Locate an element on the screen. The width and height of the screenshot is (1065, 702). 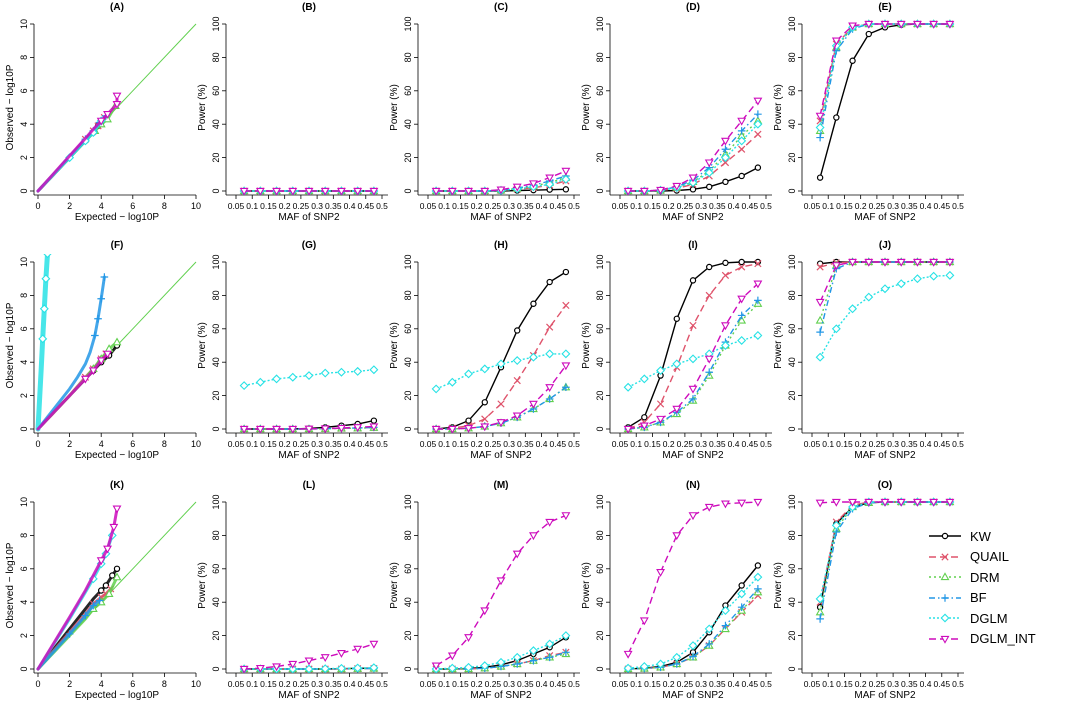
series-quail is located at coordinates (693, 346).